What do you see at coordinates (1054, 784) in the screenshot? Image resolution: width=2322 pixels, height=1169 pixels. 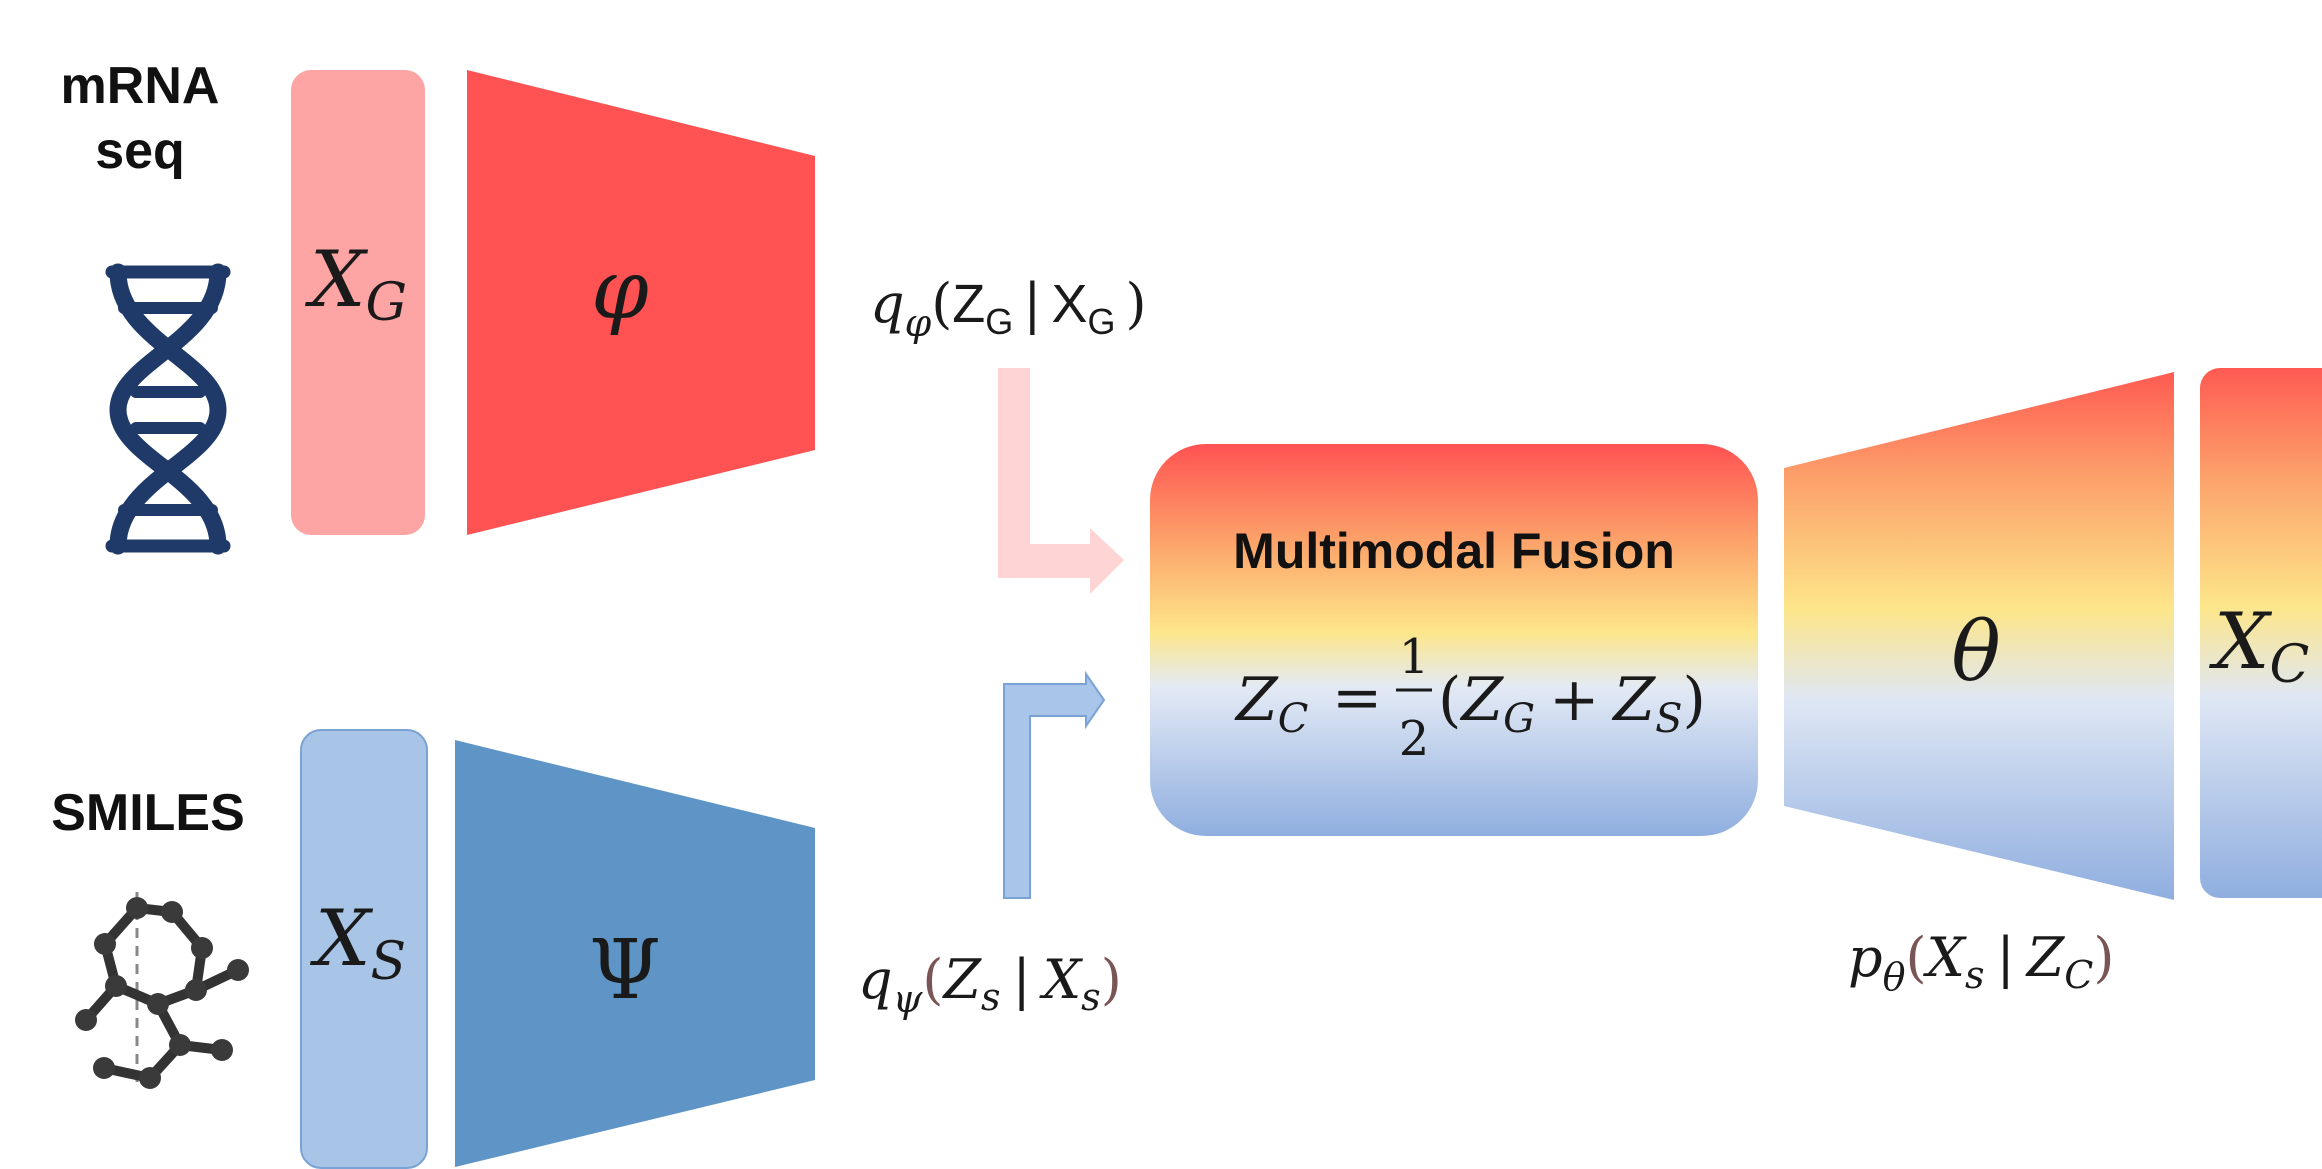 I see `blue-arrow-shape` at bounding box center [1054, 784].